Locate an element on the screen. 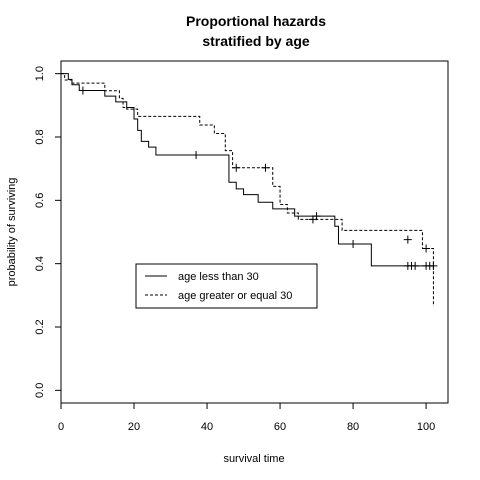  y-tick-label: 0.4 is located at coordinates (40, 263).